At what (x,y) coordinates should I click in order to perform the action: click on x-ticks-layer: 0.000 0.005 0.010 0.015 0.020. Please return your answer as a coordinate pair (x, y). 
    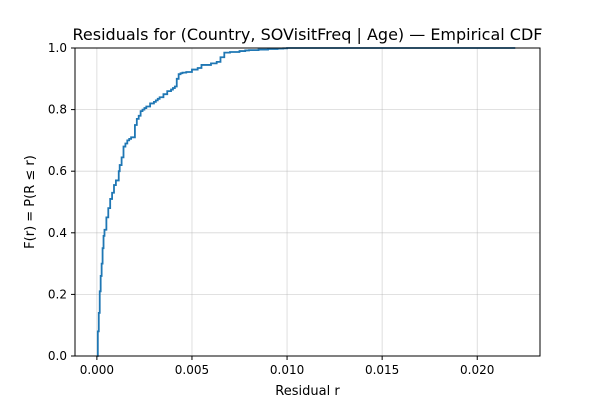
    Looking at the image, I should click on (287, 366).